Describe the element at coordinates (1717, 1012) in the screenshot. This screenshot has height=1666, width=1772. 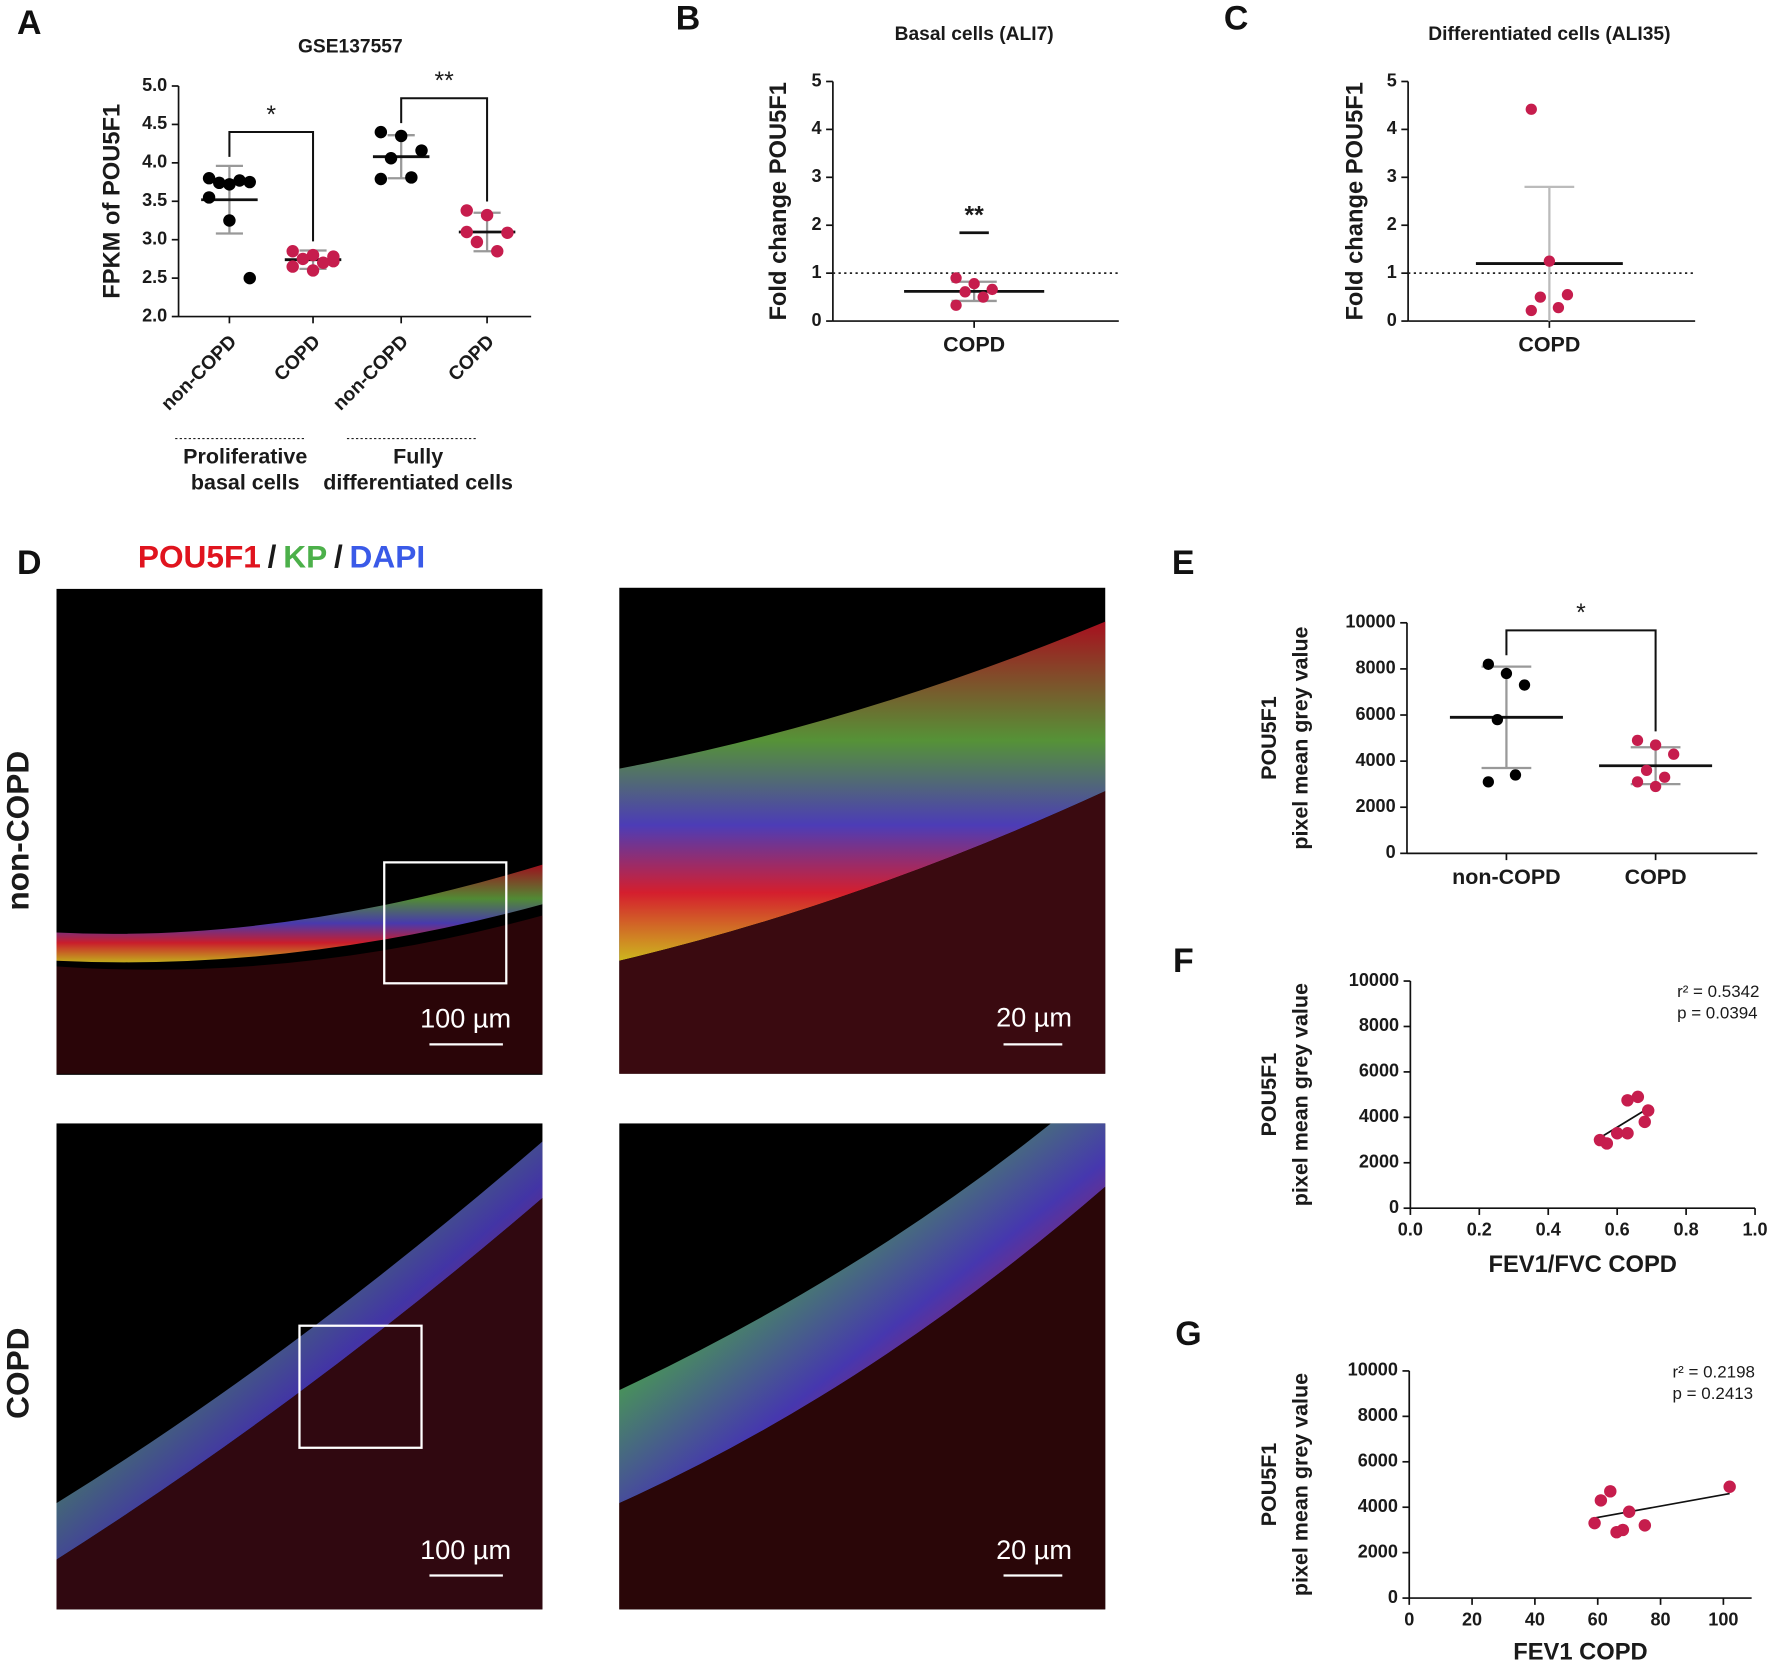
I see `annotation: p = 0.0394` at that location.